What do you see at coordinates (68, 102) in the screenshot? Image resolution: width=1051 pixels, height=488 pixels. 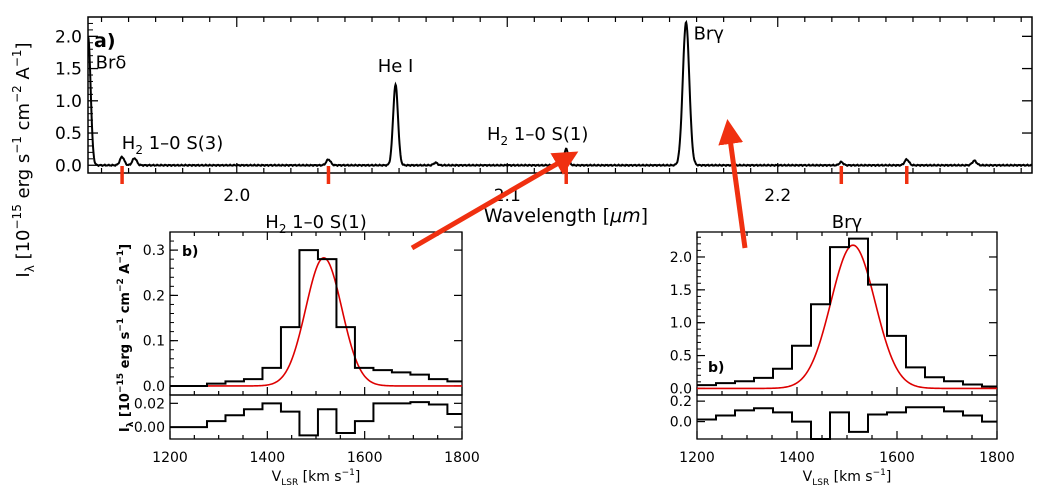 I see `panel-a-y-tick-label: 1.0` at bounding box center [68, 102].